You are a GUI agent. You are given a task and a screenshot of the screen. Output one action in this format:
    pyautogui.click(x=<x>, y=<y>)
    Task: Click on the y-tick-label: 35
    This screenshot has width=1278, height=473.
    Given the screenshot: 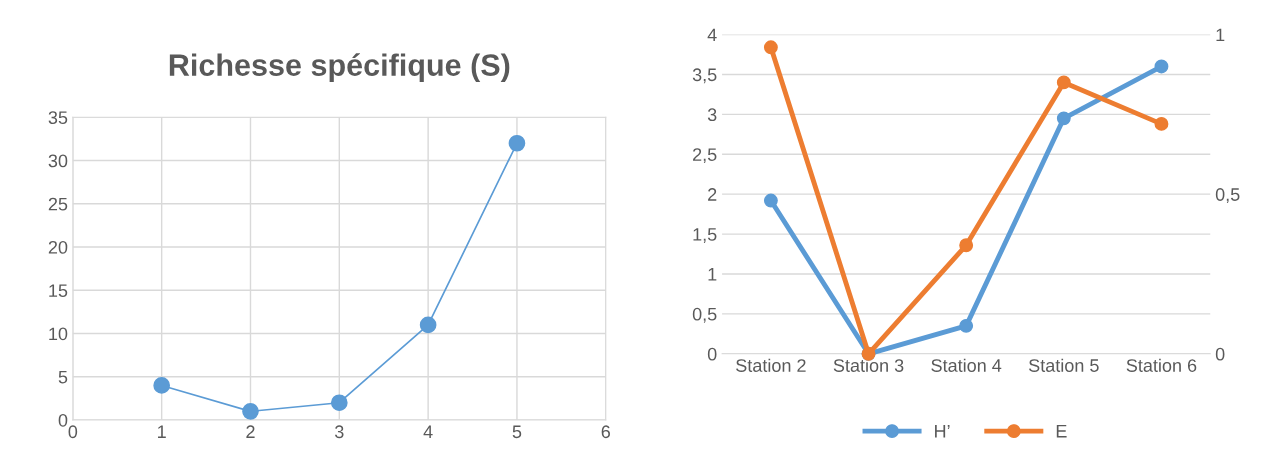 What is the action you would take?
    pyautogui.click(x=58, y=118)
    